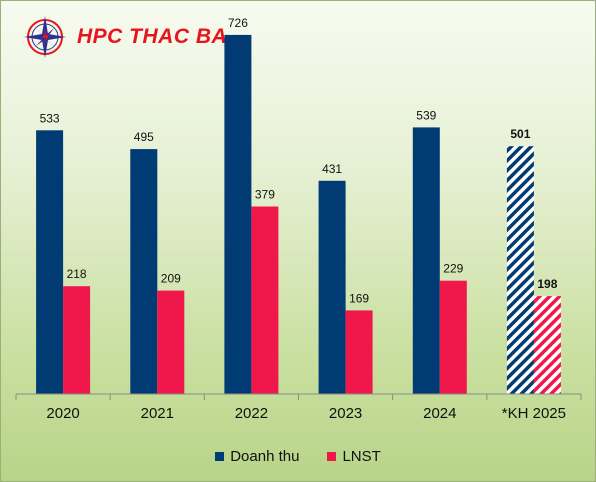 The height and width of the screenshot is (482, 596). What do you see at coordinates (251, 413) in the screenshot?
I see `x-tick-label-2022: 2022` at bounding box center [251, 413].